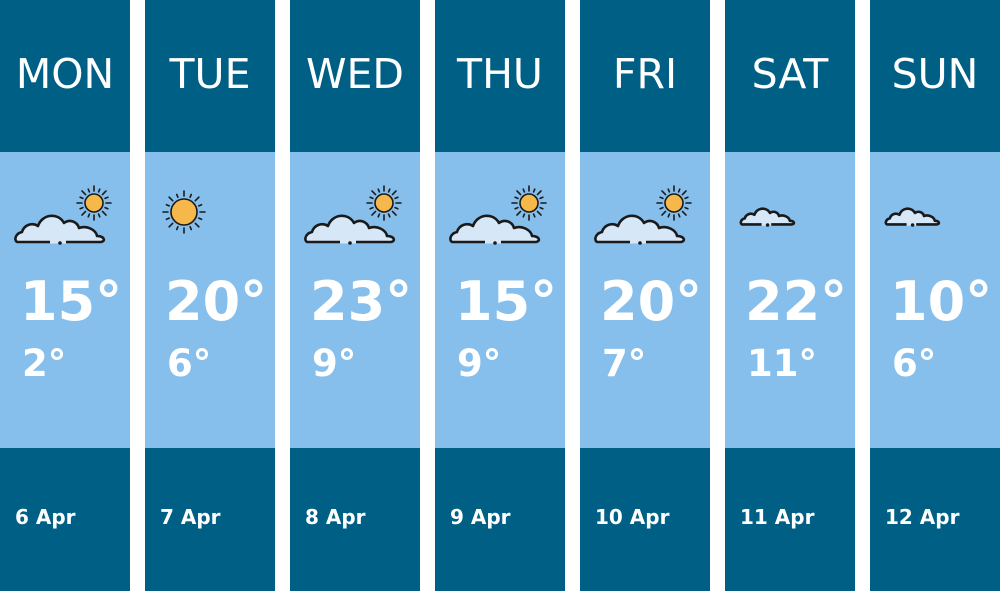 The image size is (1000, 591). I want to click on sun-icon, so click(184, 212).